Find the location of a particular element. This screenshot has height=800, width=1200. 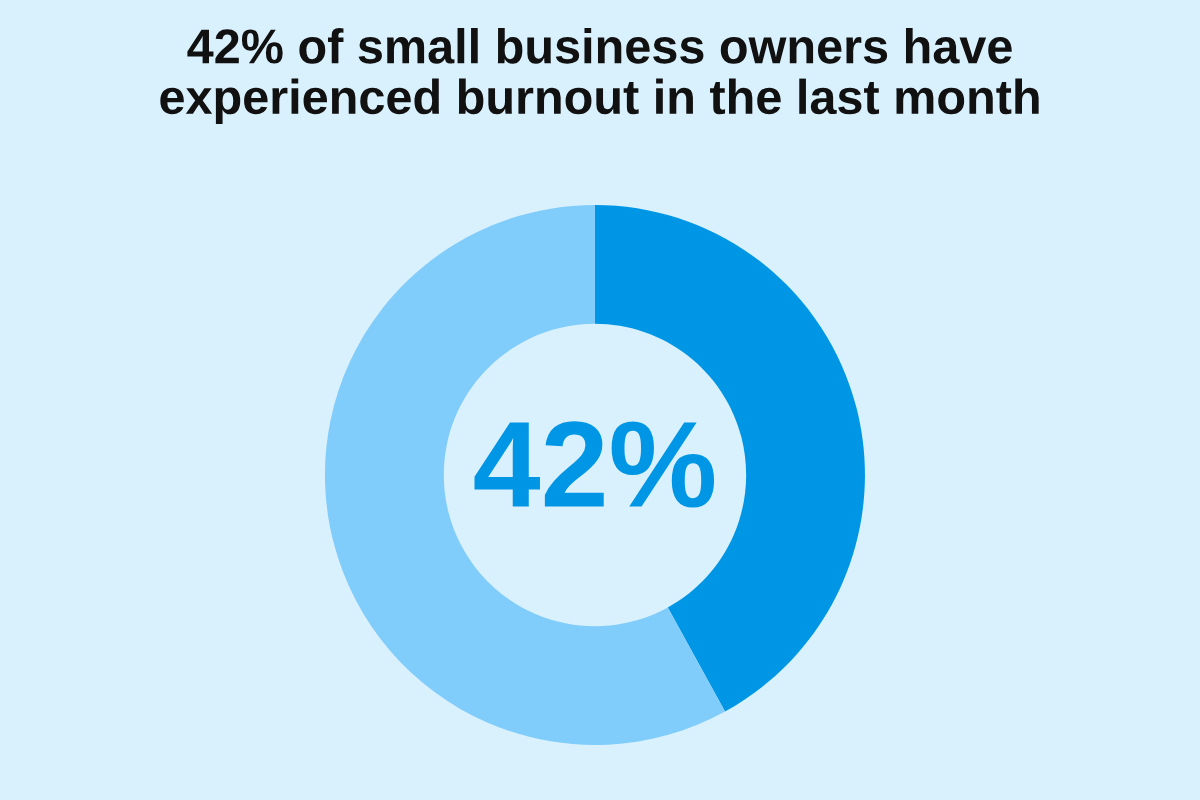

text: 42% is located at coordinates (594, 464).